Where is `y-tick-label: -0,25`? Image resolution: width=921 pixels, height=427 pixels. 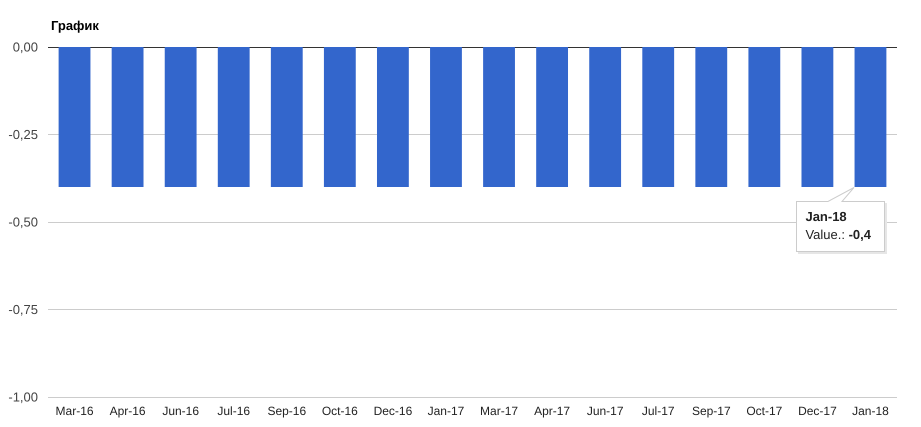 y-tick-label: -0,25 is located at coordinates (23, 134).